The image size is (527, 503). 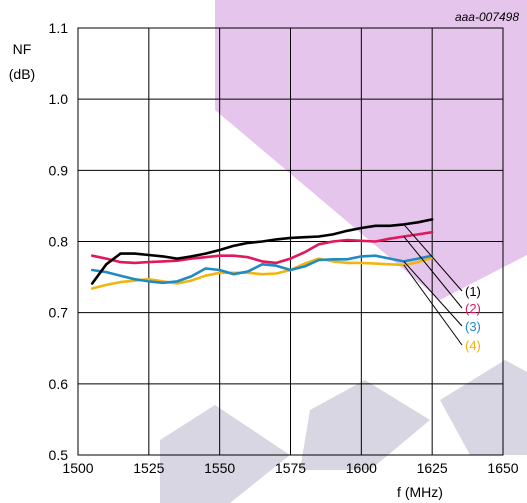 What do you see at coordinates (77, 468) in the screenshot?
I see `x-tick-label: 1500` at bounding box center [77, 468].